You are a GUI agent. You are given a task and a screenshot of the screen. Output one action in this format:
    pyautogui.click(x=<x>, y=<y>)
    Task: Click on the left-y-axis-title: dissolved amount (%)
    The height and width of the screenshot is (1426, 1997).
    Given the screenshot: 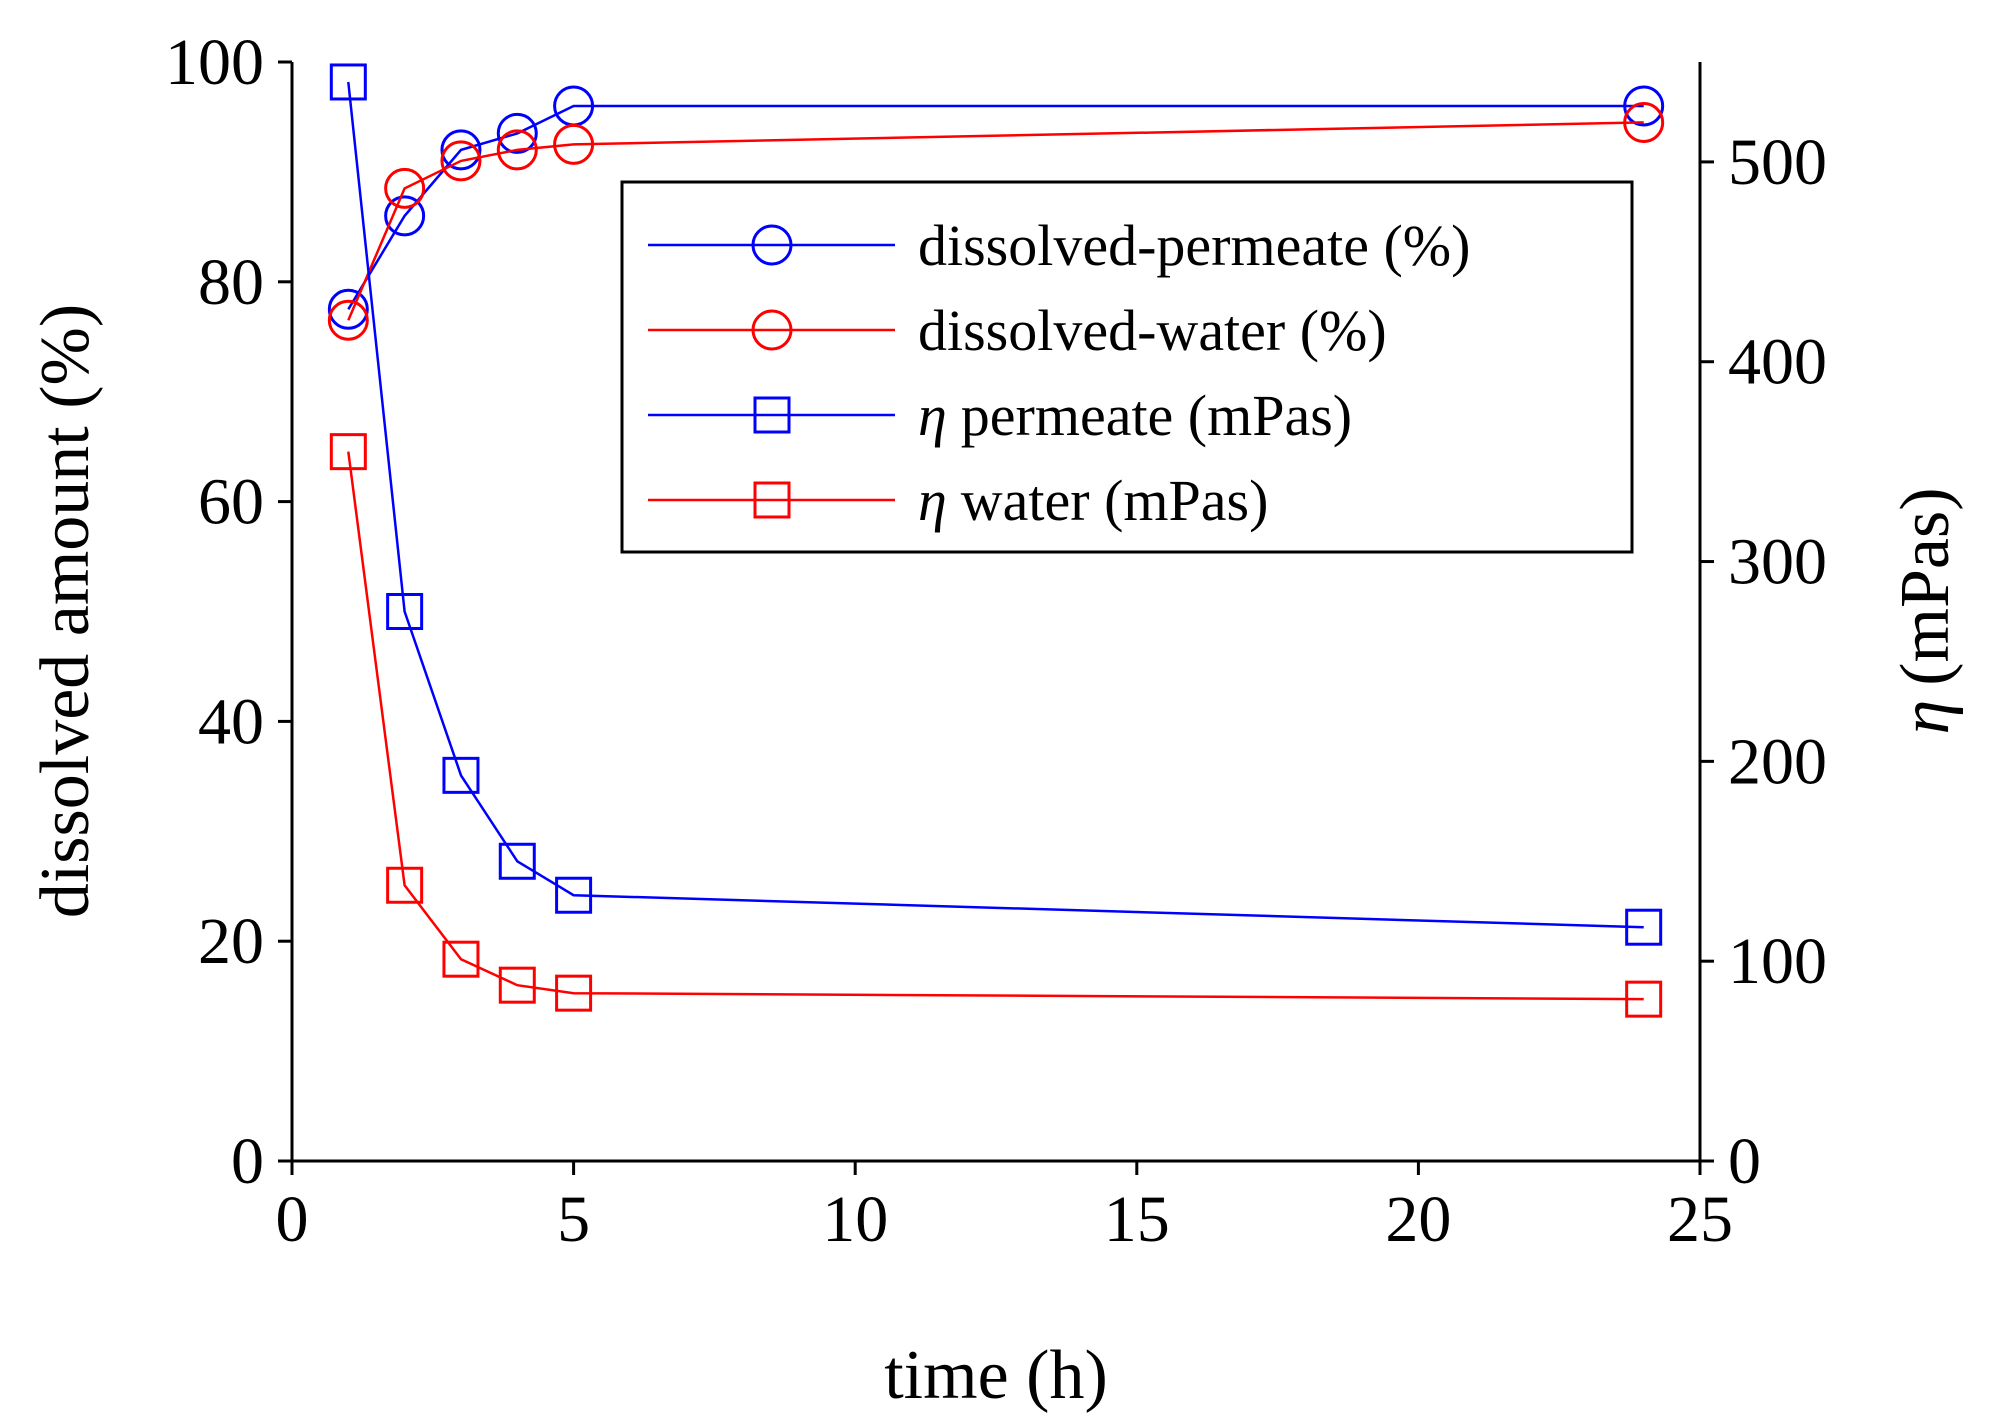 What is the action you would take?
    pyautogui.click(x=65, y=611)
    